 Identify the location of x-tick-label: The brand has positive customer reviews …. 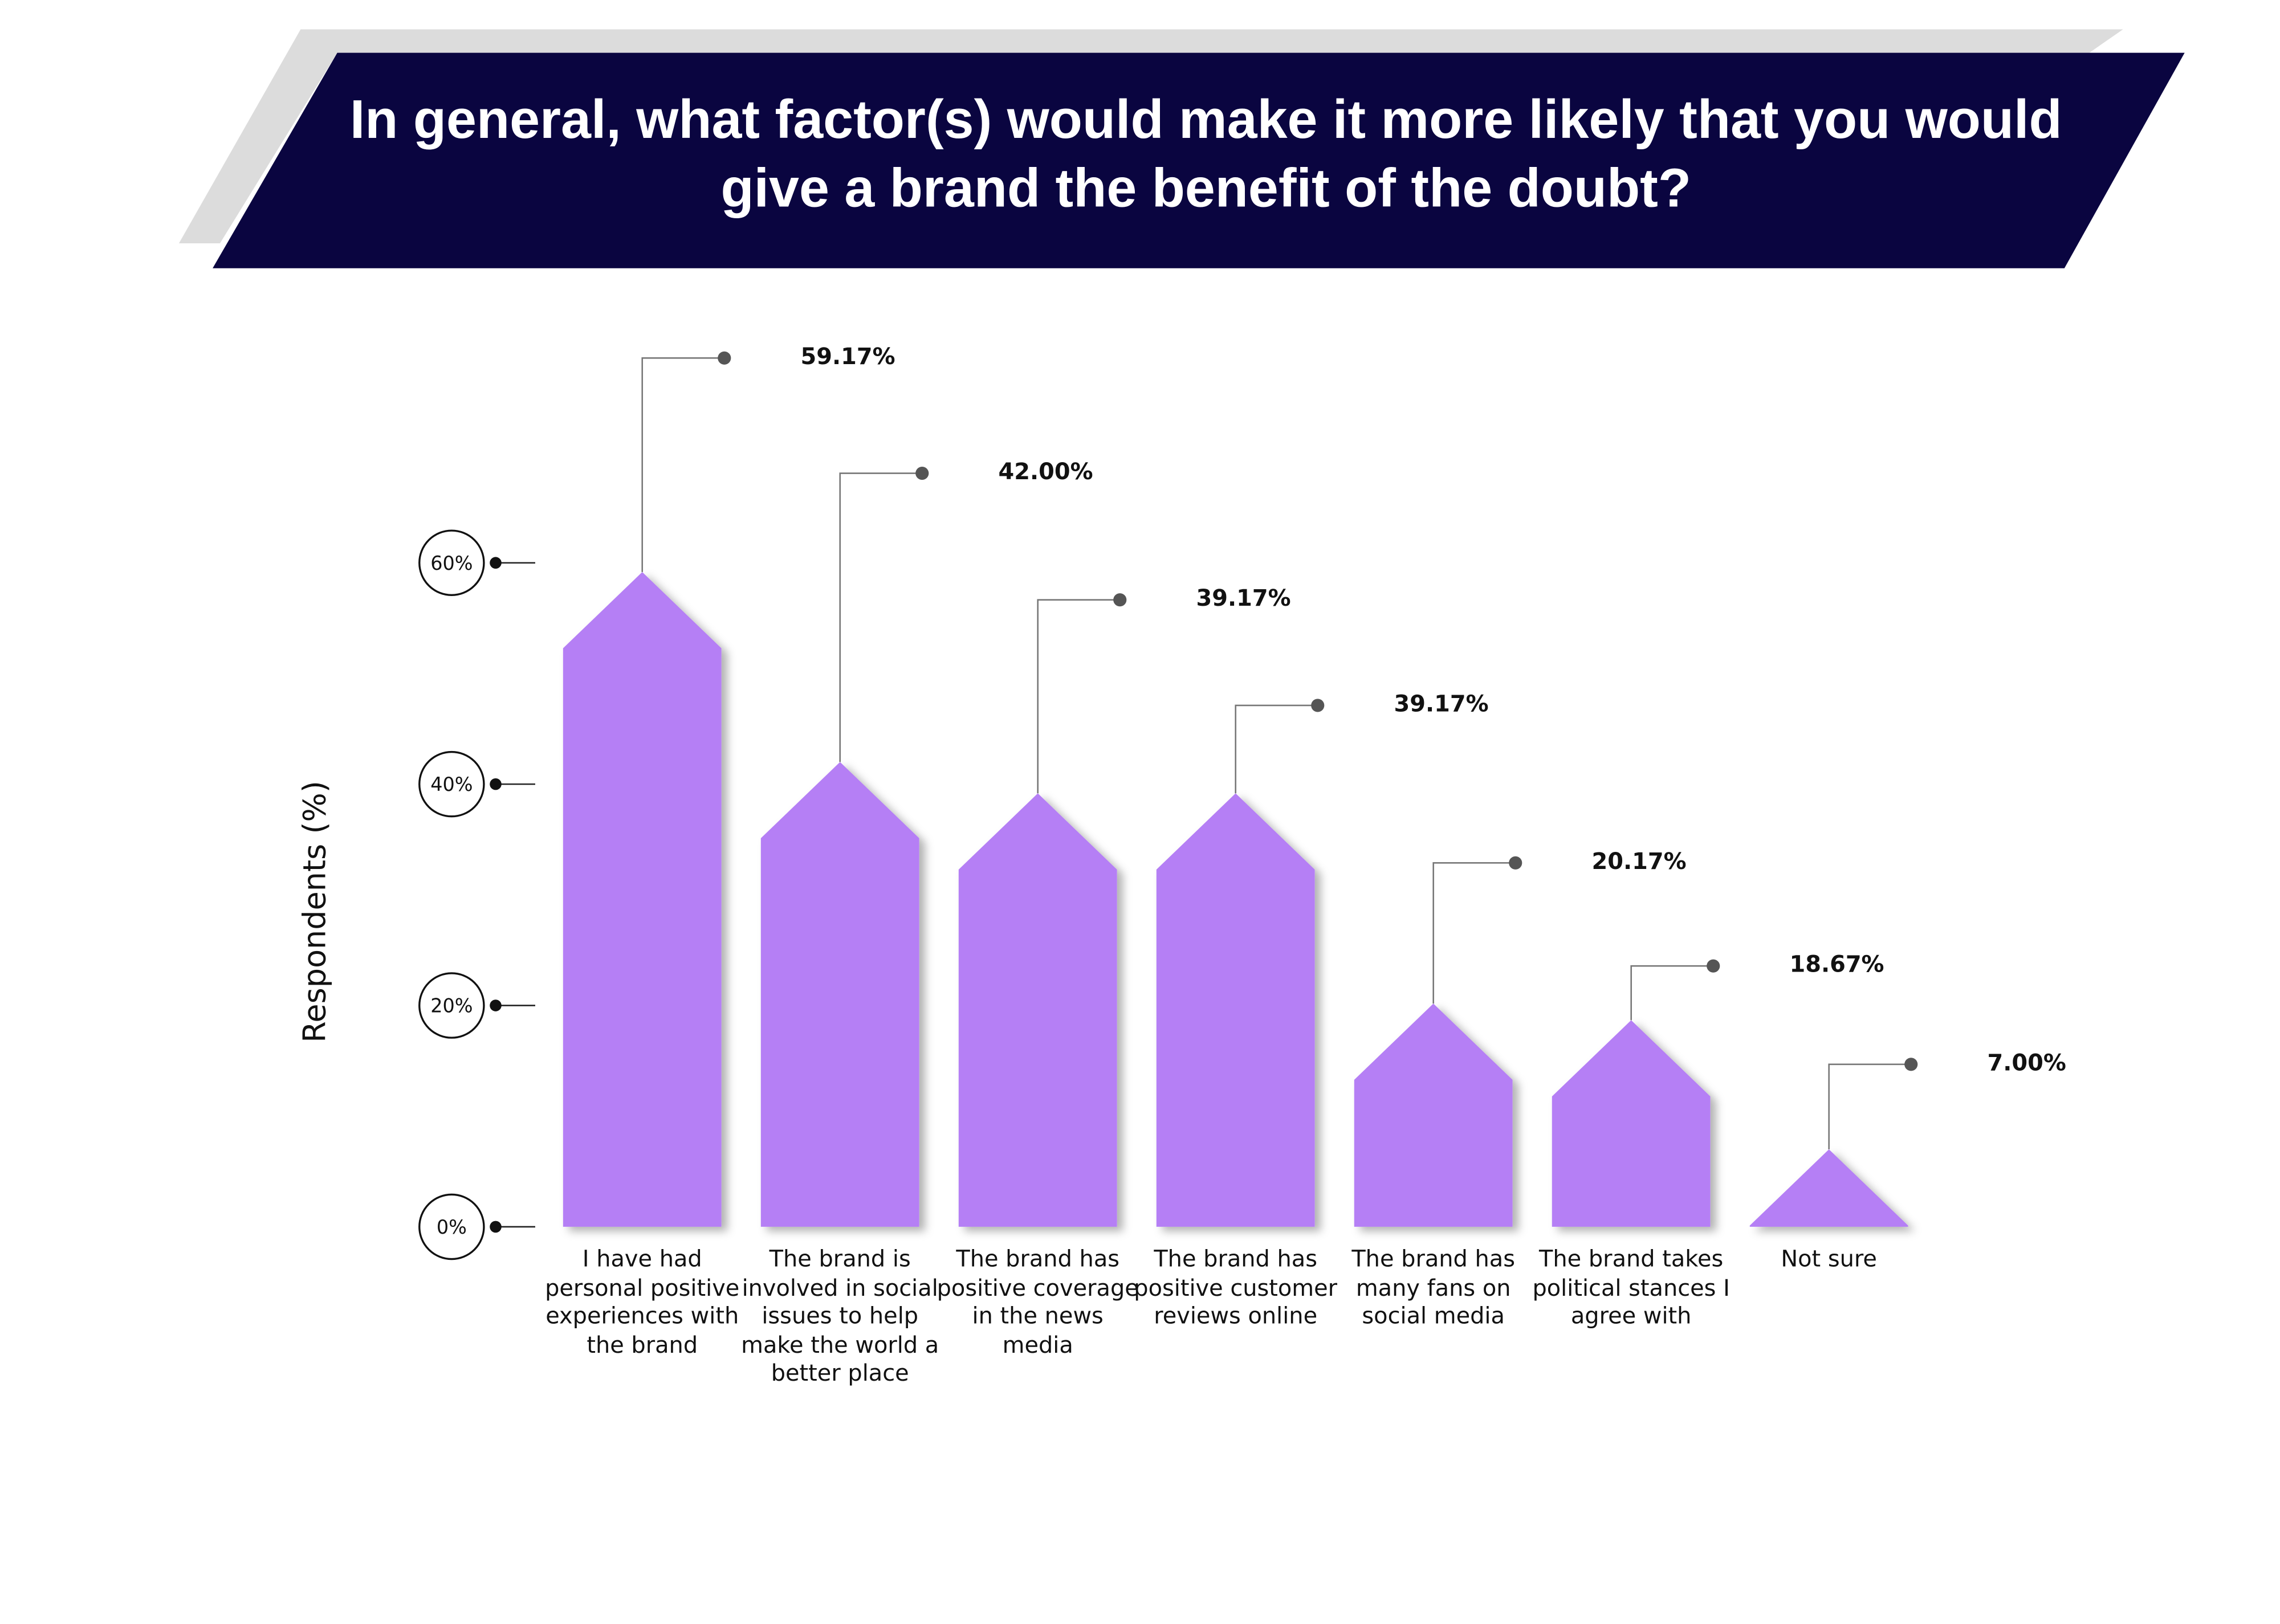
(1236, 1288).